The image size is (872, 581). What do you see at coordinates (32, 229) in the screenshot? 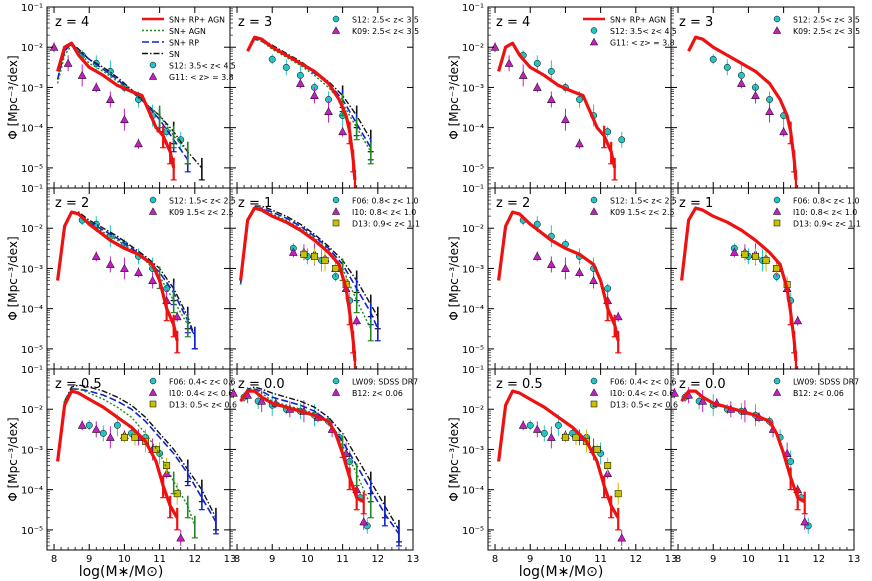
I see `y-tick-label: 10⁻²` at bounding box center [32, 229].